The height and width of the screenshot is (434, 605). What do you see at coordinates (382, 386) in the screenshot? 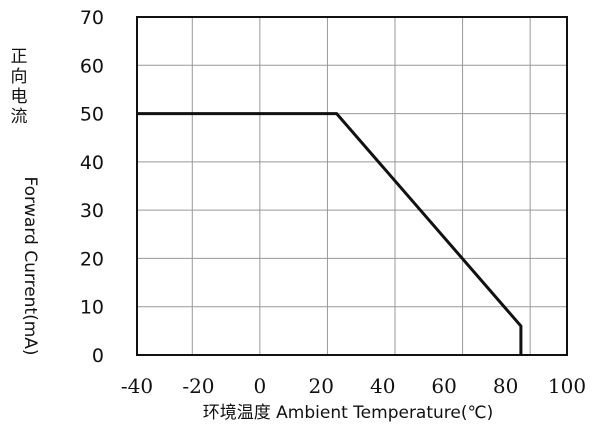
I see `x-tick-label: 40` at bounding box center [382, 386].